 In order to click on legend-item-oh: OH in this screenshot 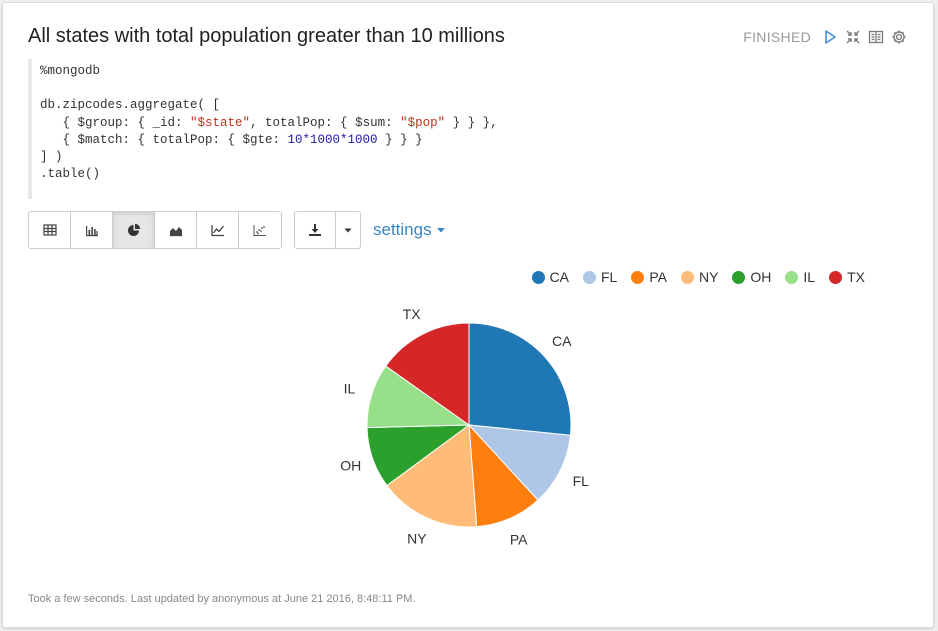, I will do `click(751, 277)`.